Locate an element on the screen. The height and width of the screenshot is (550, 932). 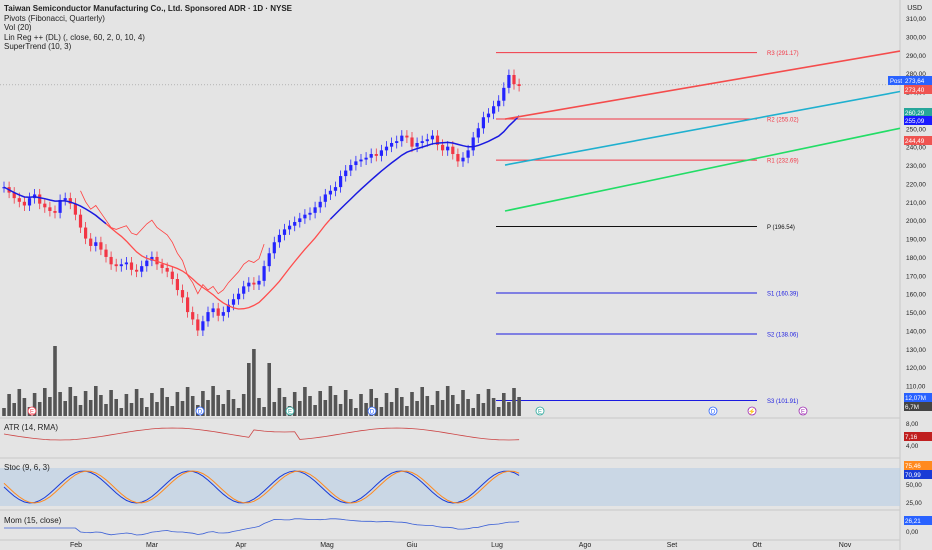
indicator-volume: Vol (20) is located at coordinates (18, 28).